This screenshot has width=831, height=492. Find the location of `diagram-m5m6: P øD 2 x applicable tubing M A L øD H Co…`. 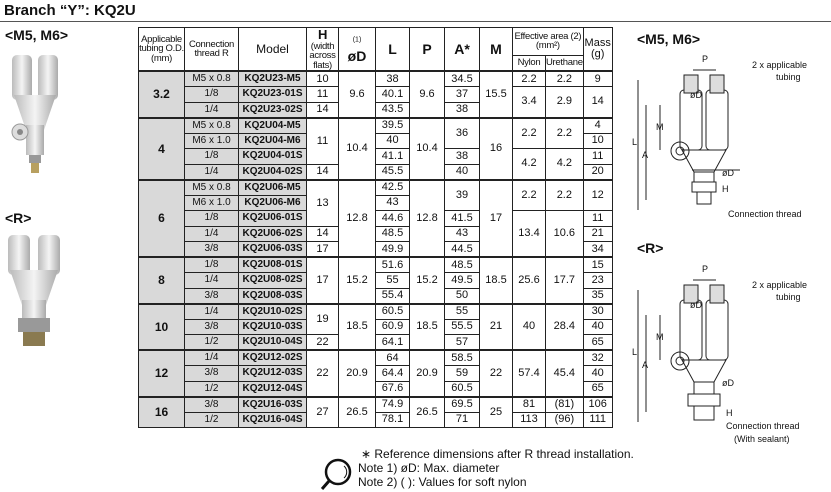

diagram-m5m6: P øD 2 x applicable tubing M A L øD H Co… is located at coordinates (719, 136).